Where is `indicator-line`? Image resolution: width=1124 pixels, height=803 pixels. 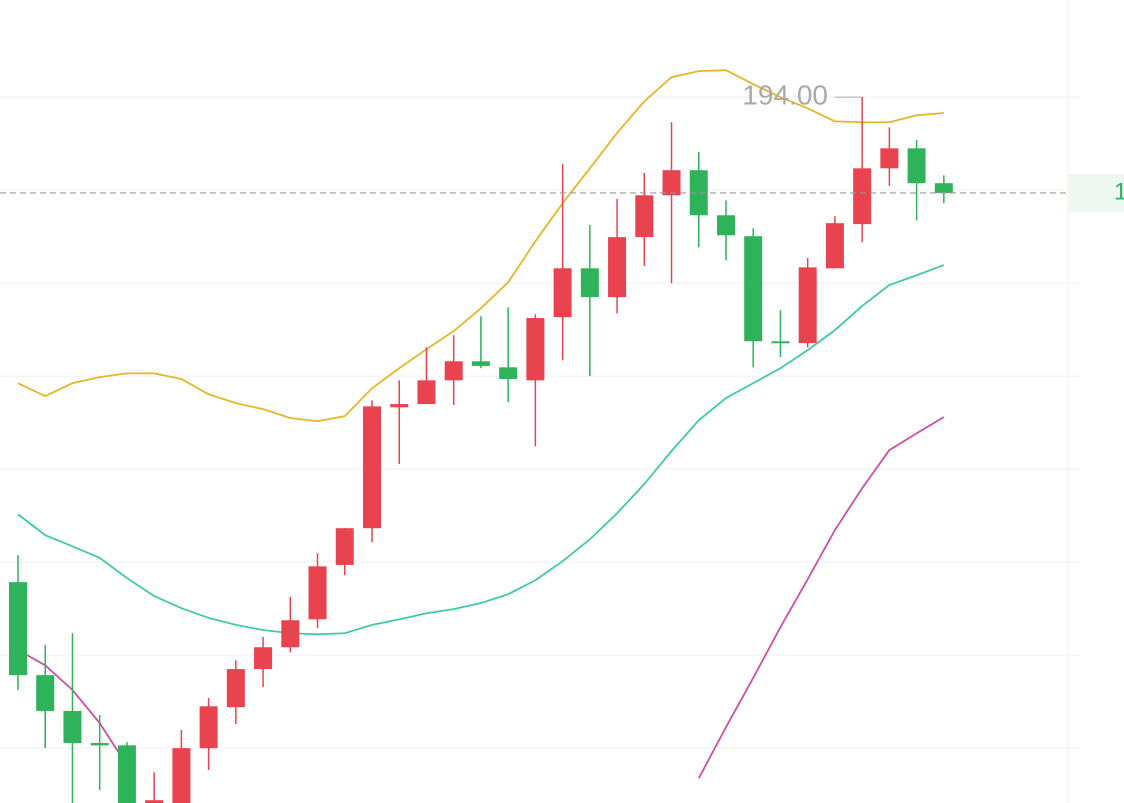
indicator-line is located at coordinates (821, 597).